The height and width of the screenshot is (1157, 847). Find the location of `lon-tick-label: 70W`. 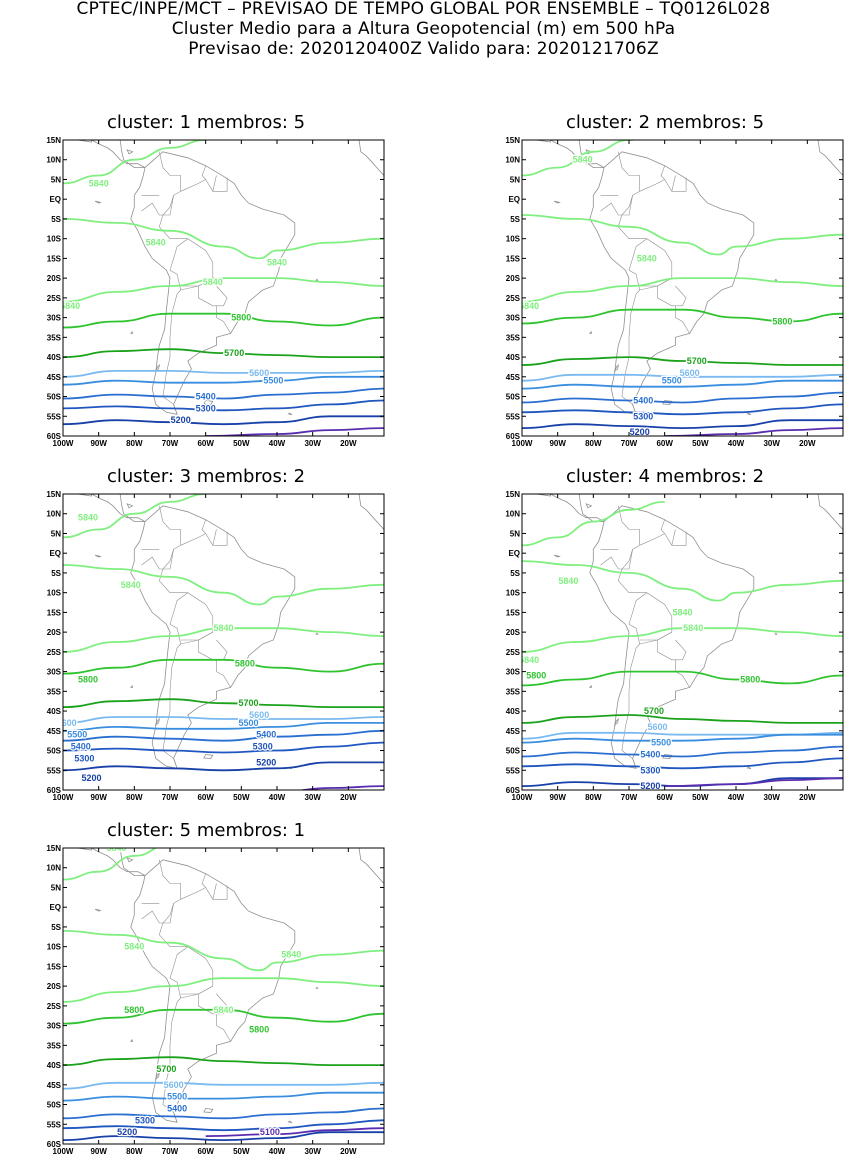

lon-tick-label: 70W is located at coordinates (629, 443).